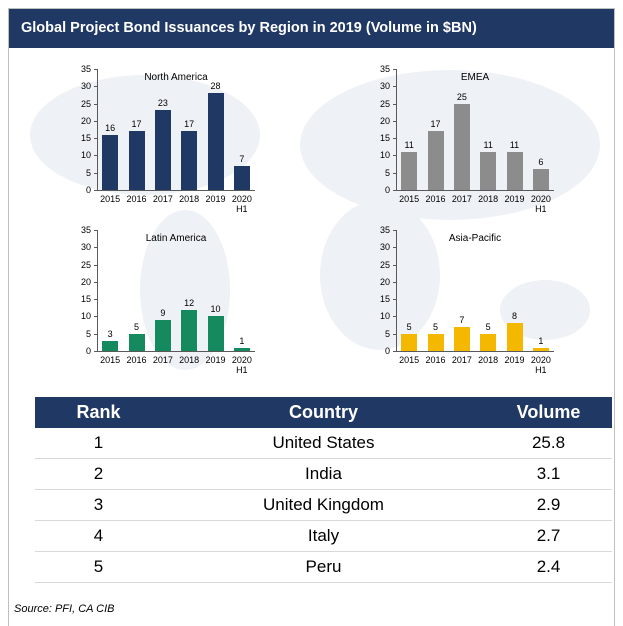 This screenshot has height=626, width=623. Describe the element at coordinates (514, 144) in the screenshot. I see `value-label: 11` at that location.